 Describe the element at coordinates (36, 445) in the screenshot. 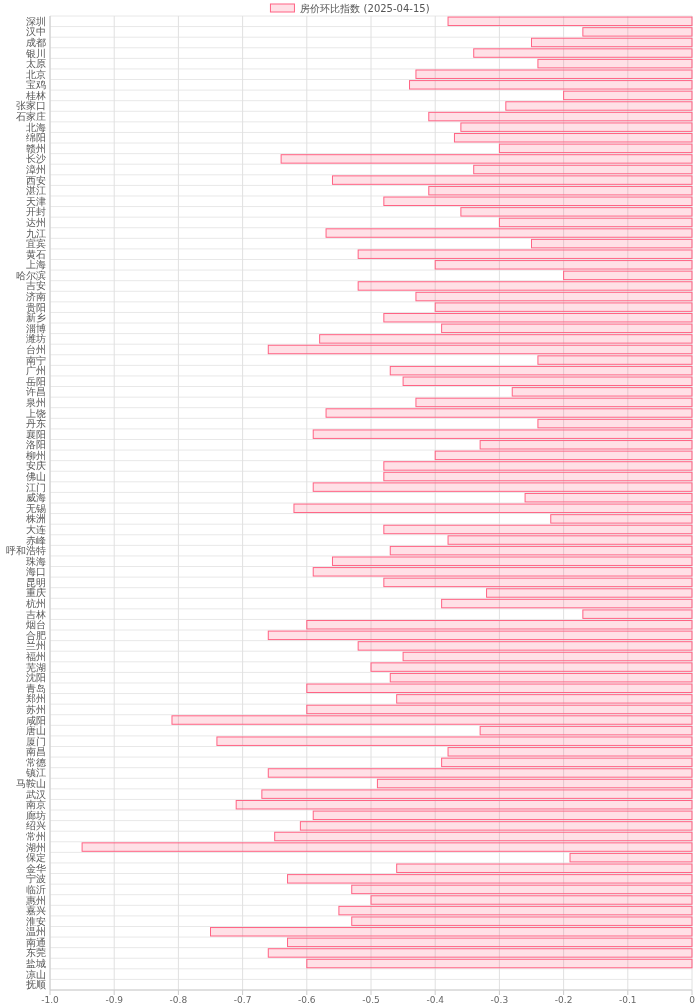

I see `y-tick-label: 洛阳` at that location.